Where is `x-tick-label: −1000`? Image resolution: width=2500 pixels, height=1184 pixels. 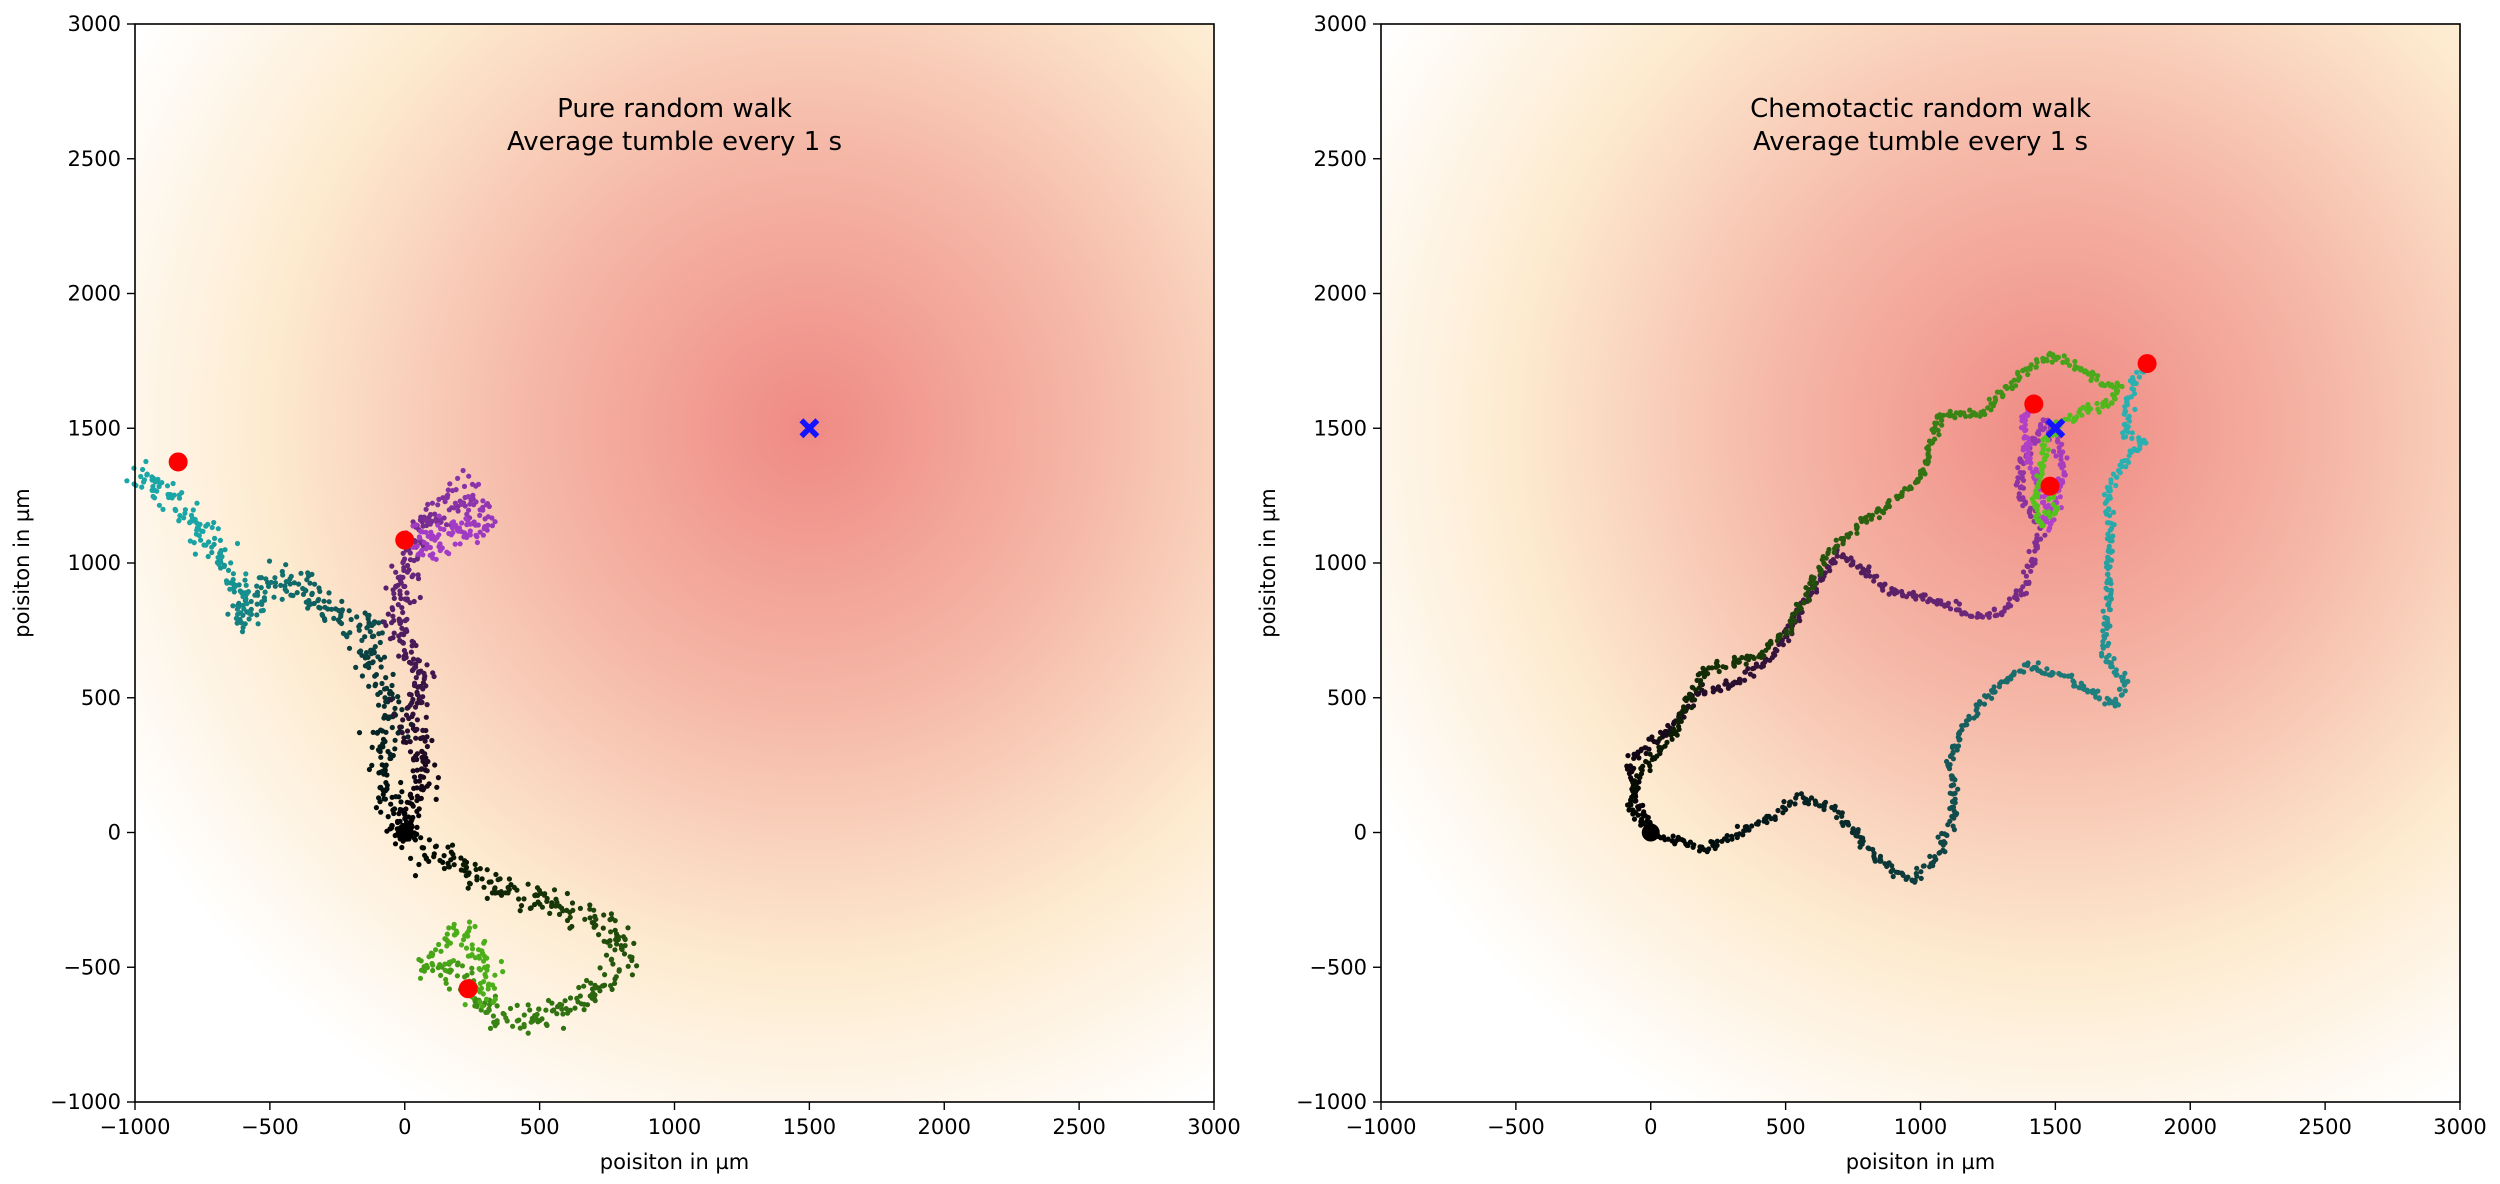 x-tick-label: −1000 is located at coordinates (1380, 1127).